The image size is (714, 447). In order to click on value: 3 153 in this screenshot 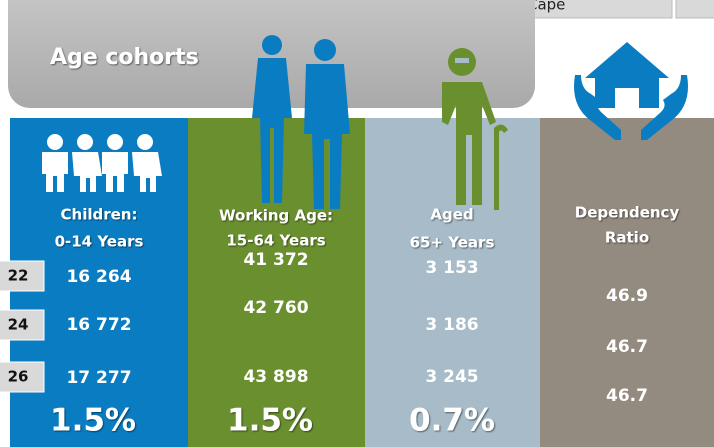, I will do `click(451, 268)`.